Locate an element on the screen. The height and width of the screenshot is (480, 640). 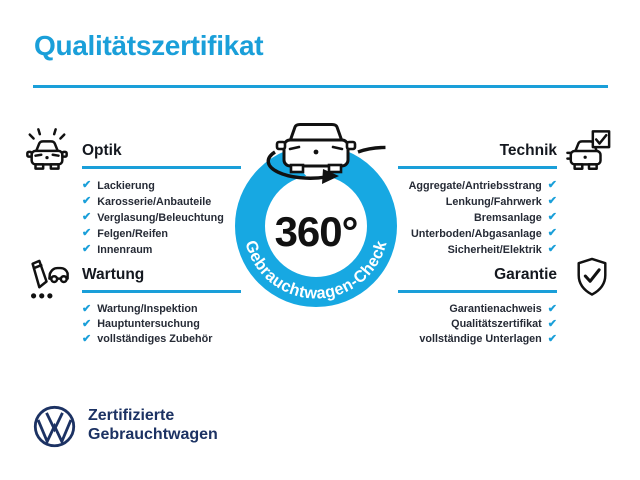
check-item: ✔ Wartung/Inspektion is located at coordinates (140, 308).